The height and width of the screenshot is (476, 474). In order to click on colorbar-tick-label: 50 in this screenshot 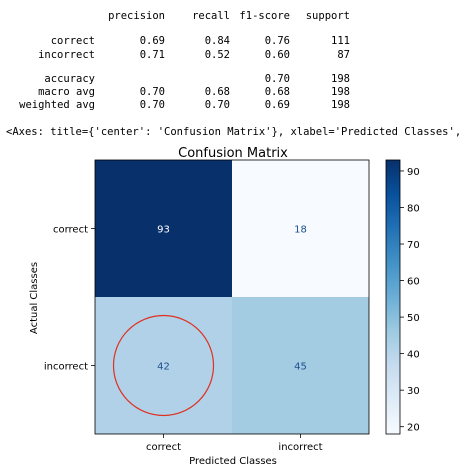, I will do `click(413, 318)`.